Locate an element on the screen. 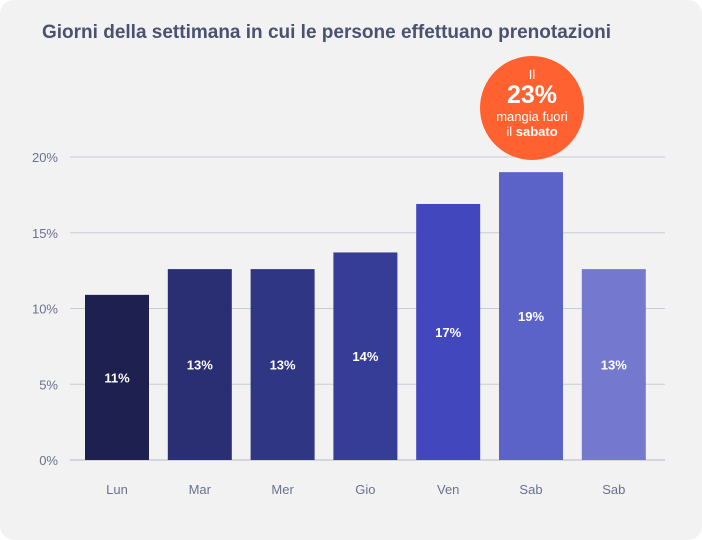 This screenshot has height=540, width=702. y-tick-label: 15% is located at coordinates (45, 233).